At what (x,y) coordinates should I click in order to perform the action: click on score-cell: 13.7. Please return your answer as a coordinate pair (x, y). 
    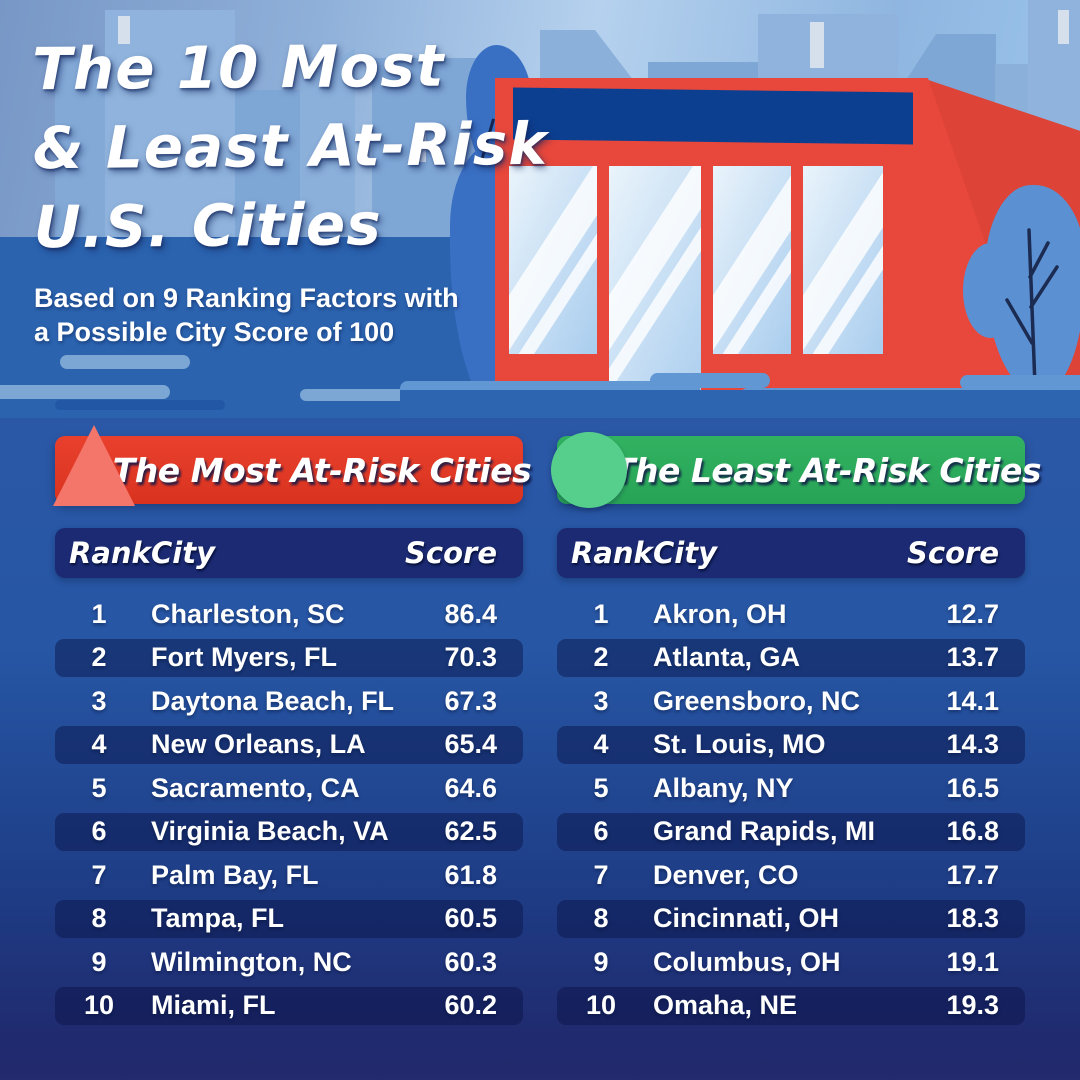
    Looking at the image, I should click on (972, 657).